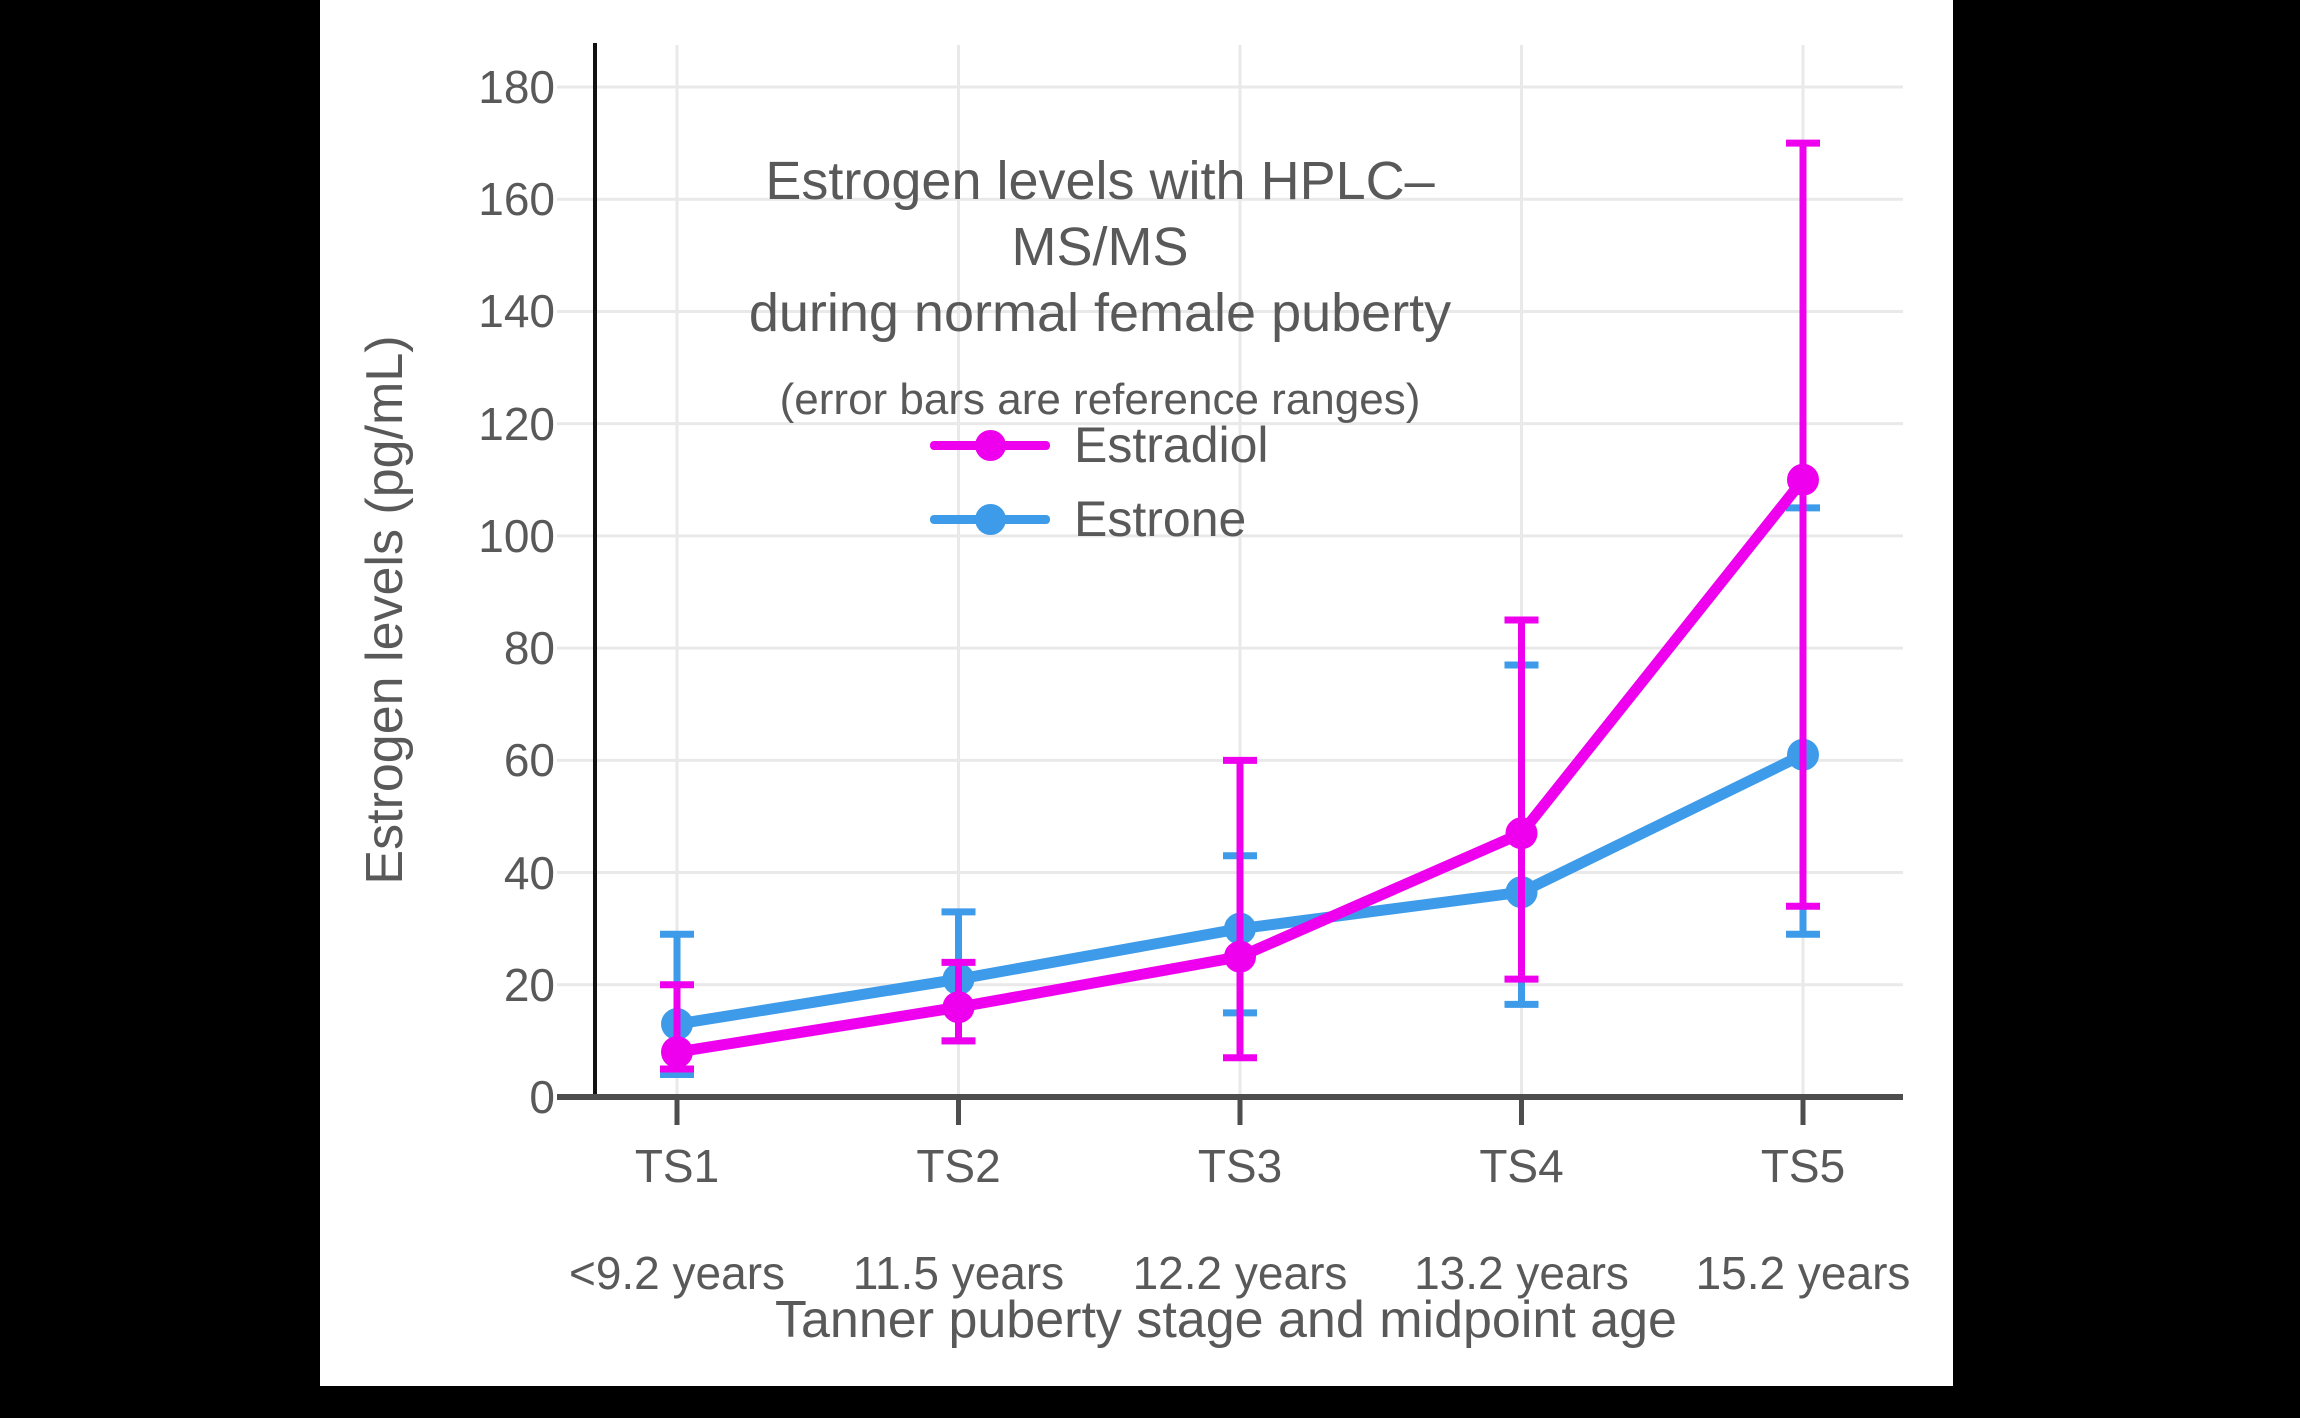  What do you see at coordinates (1803, 1166) in the screenshot?
I see `x-tick-stage: TS5` at bounding box center [1803, 1166].